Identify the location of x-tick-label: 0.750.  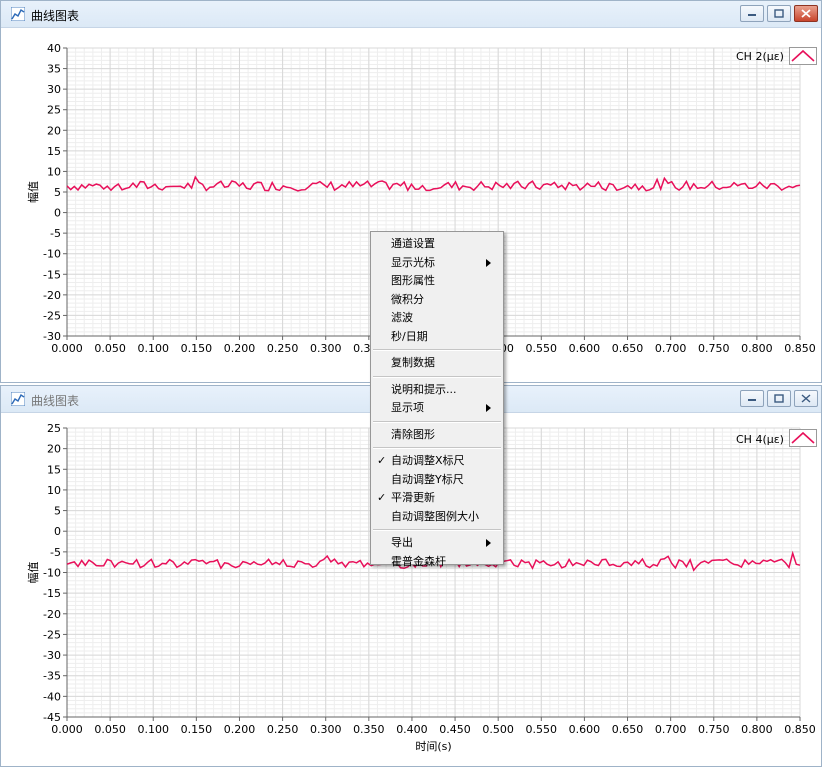
(714, 729).